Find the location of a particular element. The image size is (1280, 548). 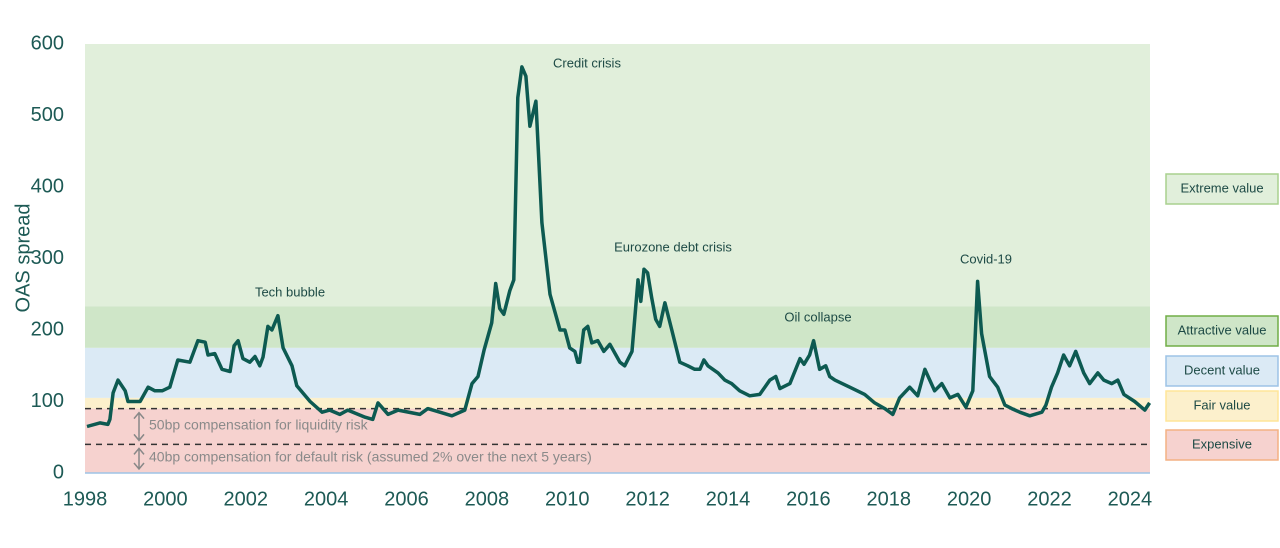

x-tick-label: 2016 is located at coordinates (808, 499).